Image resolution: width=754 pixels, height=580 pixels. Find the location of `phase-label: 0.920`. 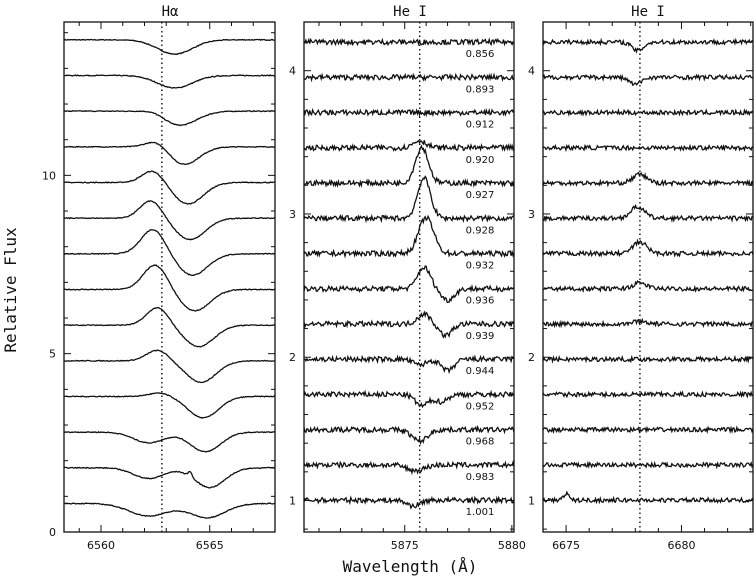

phase-label: 0.920 is located at coordinates (480, 160).